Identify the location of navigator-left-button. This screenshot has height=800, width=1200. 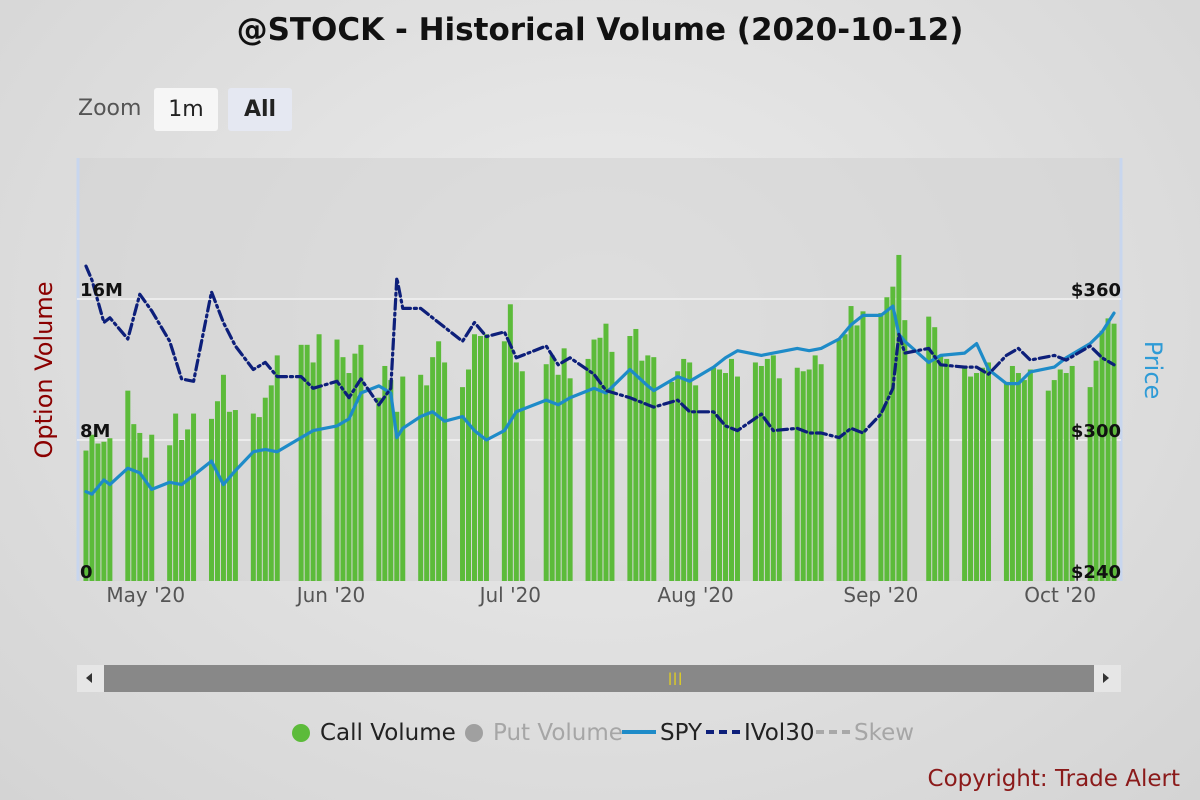
(90, 678).